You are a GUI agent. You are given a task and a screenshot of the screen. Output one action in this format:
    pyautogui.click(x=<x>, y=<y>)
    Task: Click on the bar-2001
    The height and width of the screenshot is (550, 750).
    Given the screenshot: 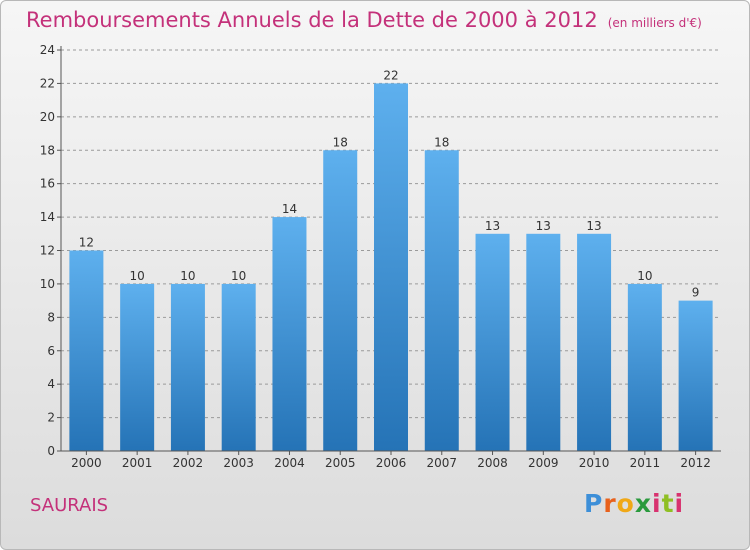 What is the action you would take?
    pyautogui.click(x=137, y=367)
    